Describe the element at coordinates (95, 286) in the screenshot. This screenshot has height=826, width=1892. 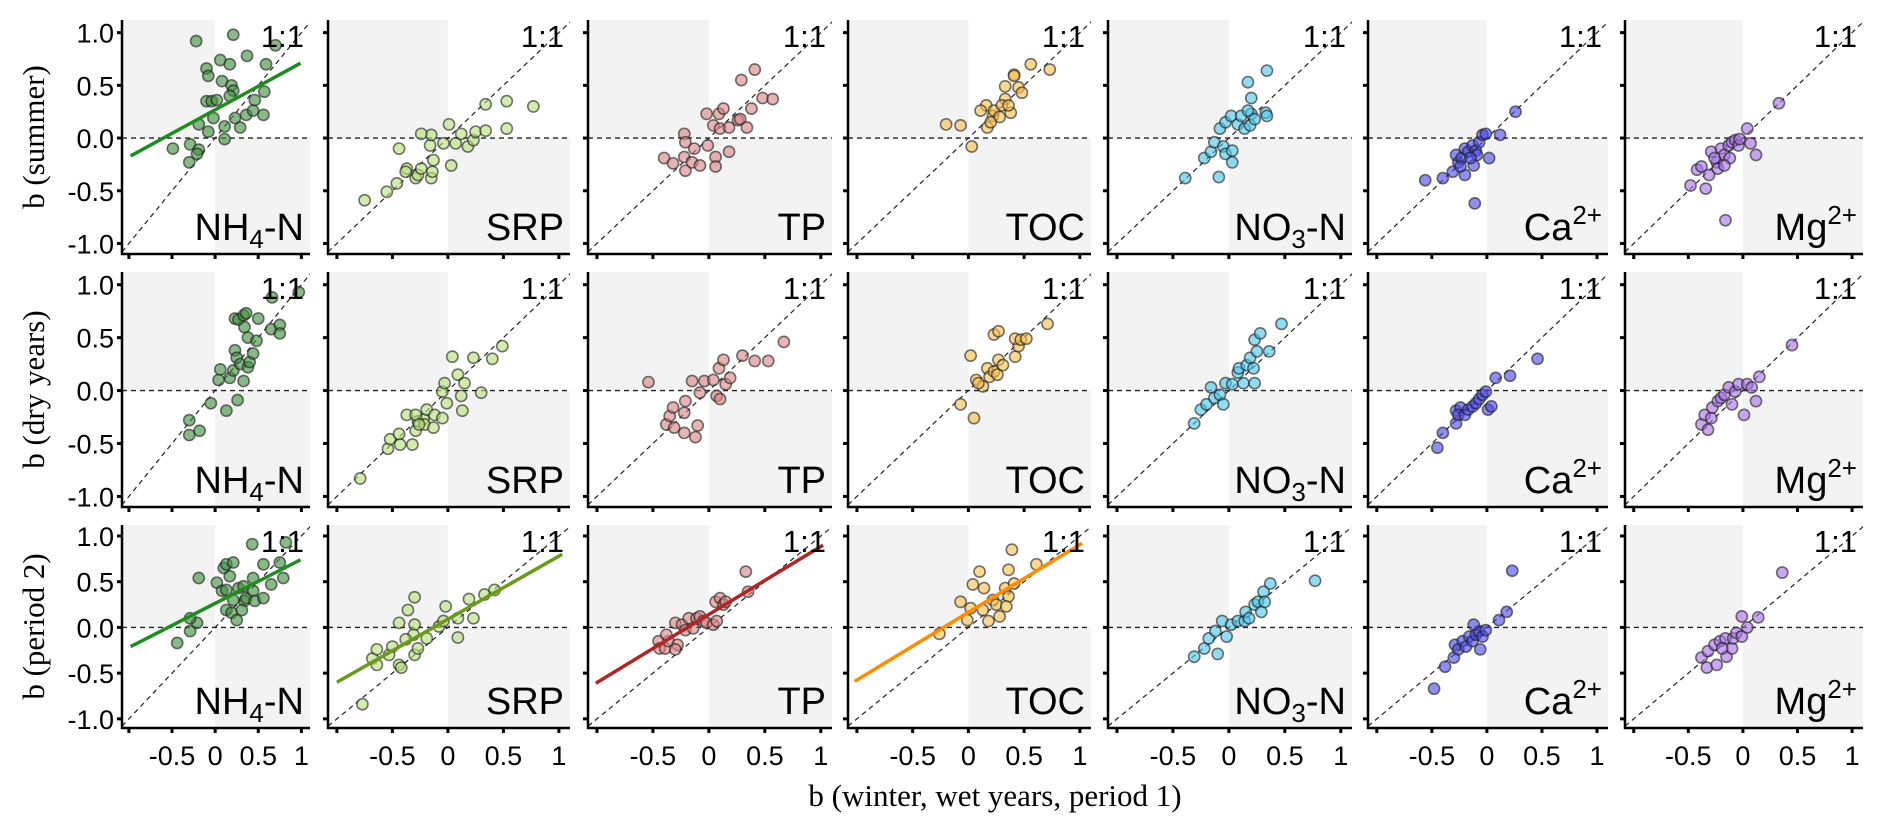
I see `y-tick-label: 1.0` at that location.